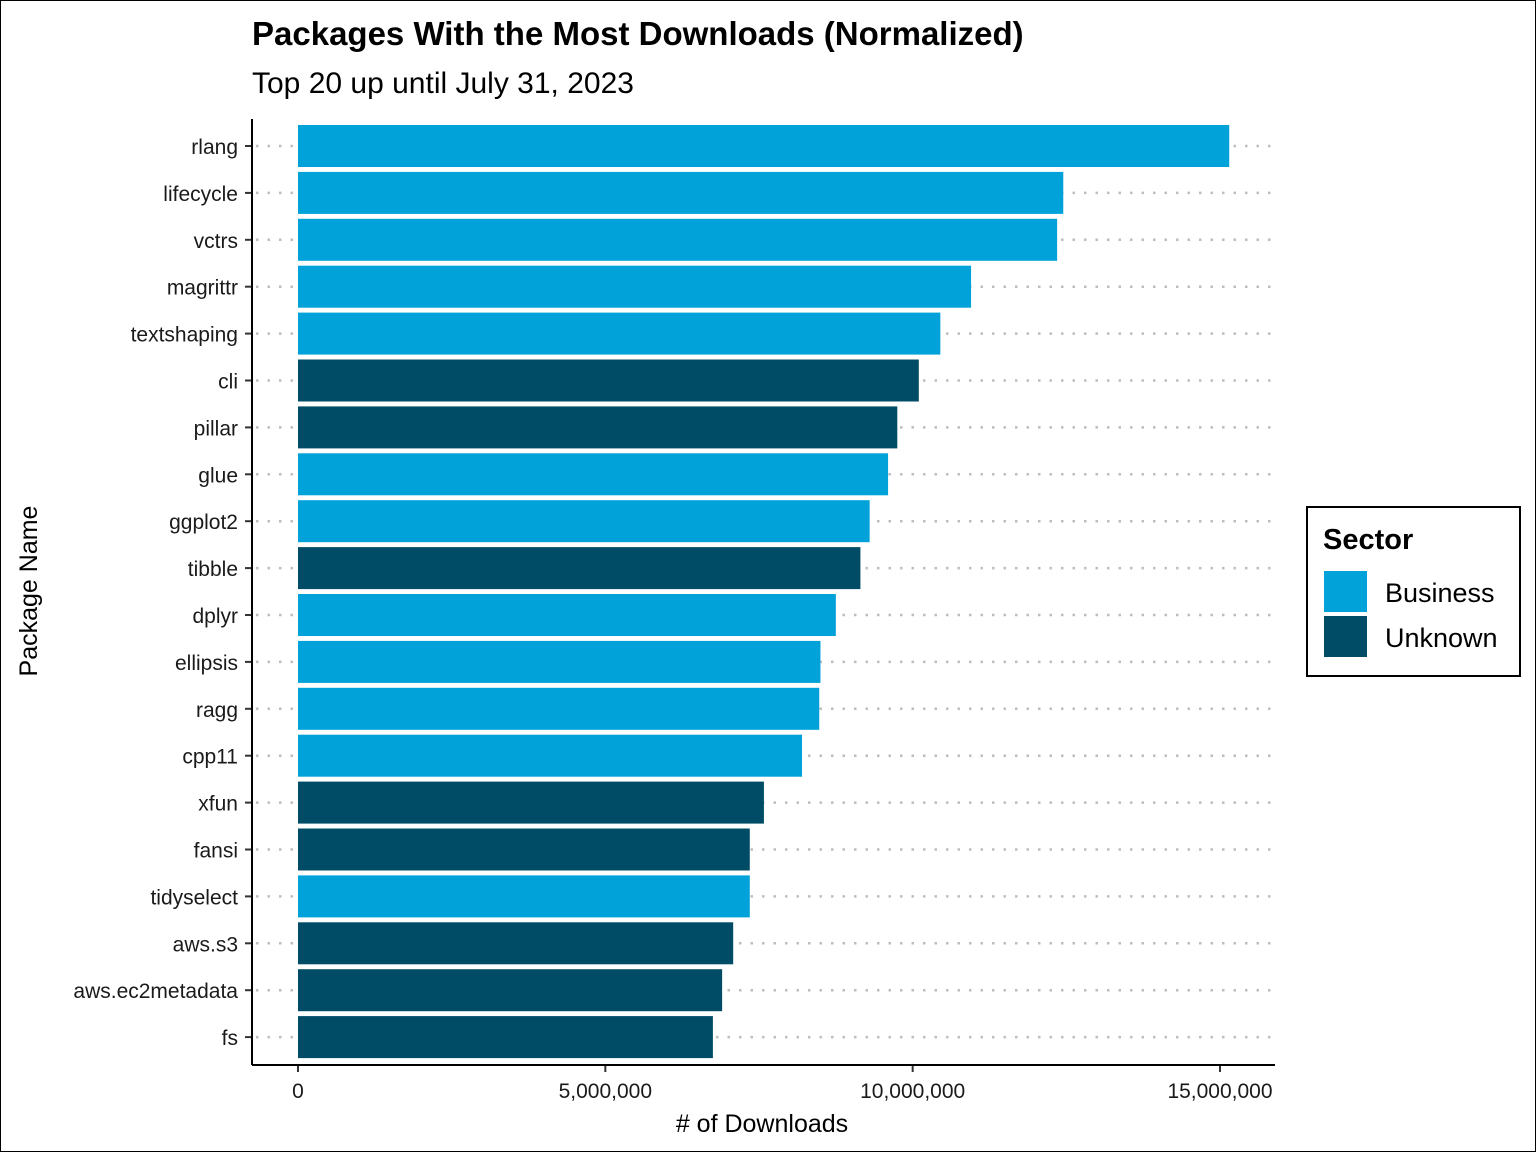 This screenshot has width=1536, height=1153. What do you see at coordinates (524, 896) in the screenshot?
I see `bar-tidyselect` at bounding box center [524, 896].